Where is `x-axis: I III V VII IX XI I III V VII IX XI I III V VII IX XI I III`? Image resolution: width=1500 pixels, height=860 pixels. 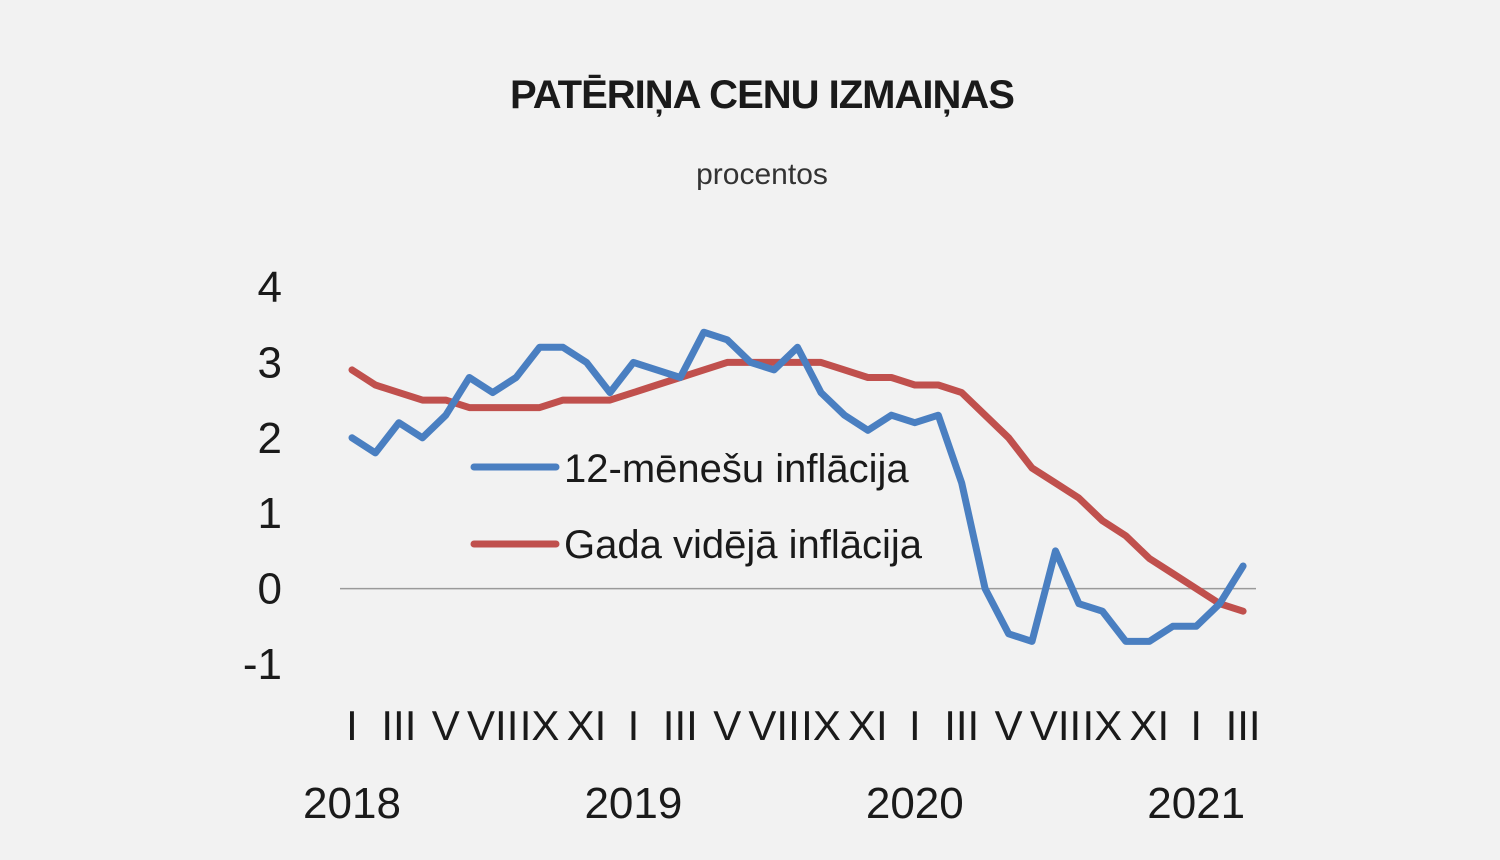
x-axis: I III V VII IX XI I III V VII IX XI I III V VII IX XI I III is located at coordinates (803, 725).